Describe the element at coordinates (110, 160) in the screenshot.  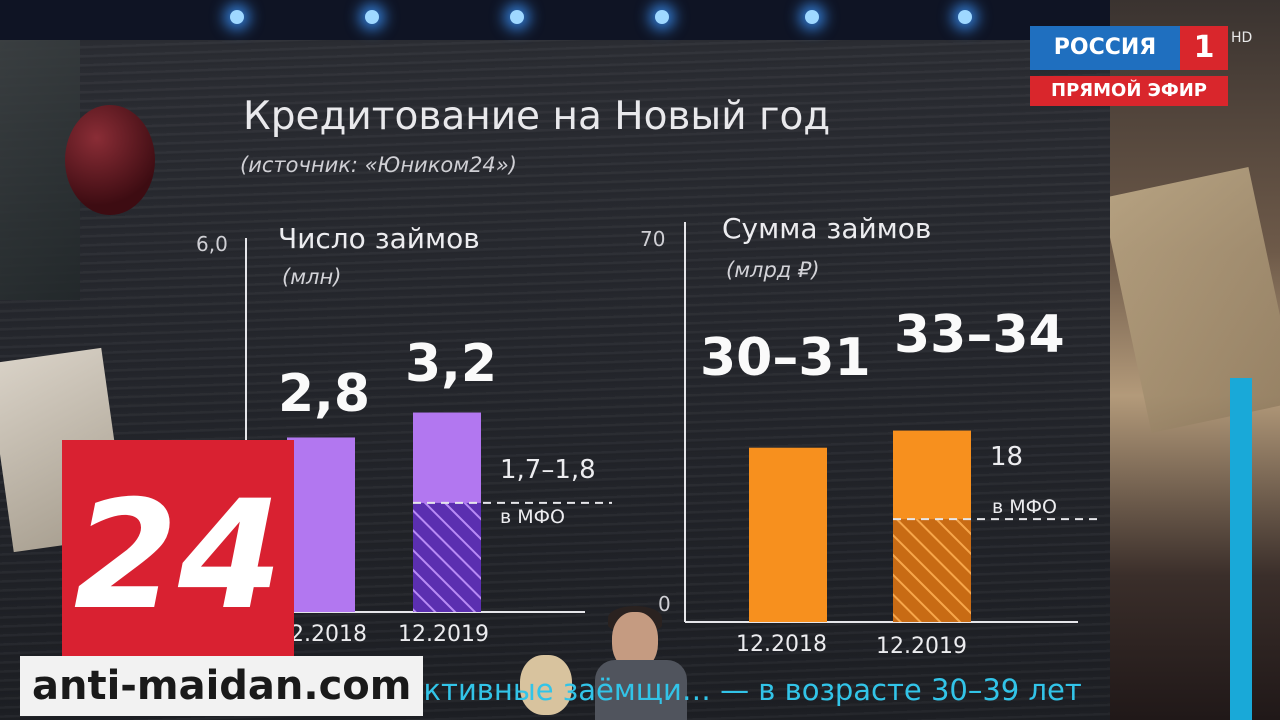
I see `christmas-ornament` at that location.